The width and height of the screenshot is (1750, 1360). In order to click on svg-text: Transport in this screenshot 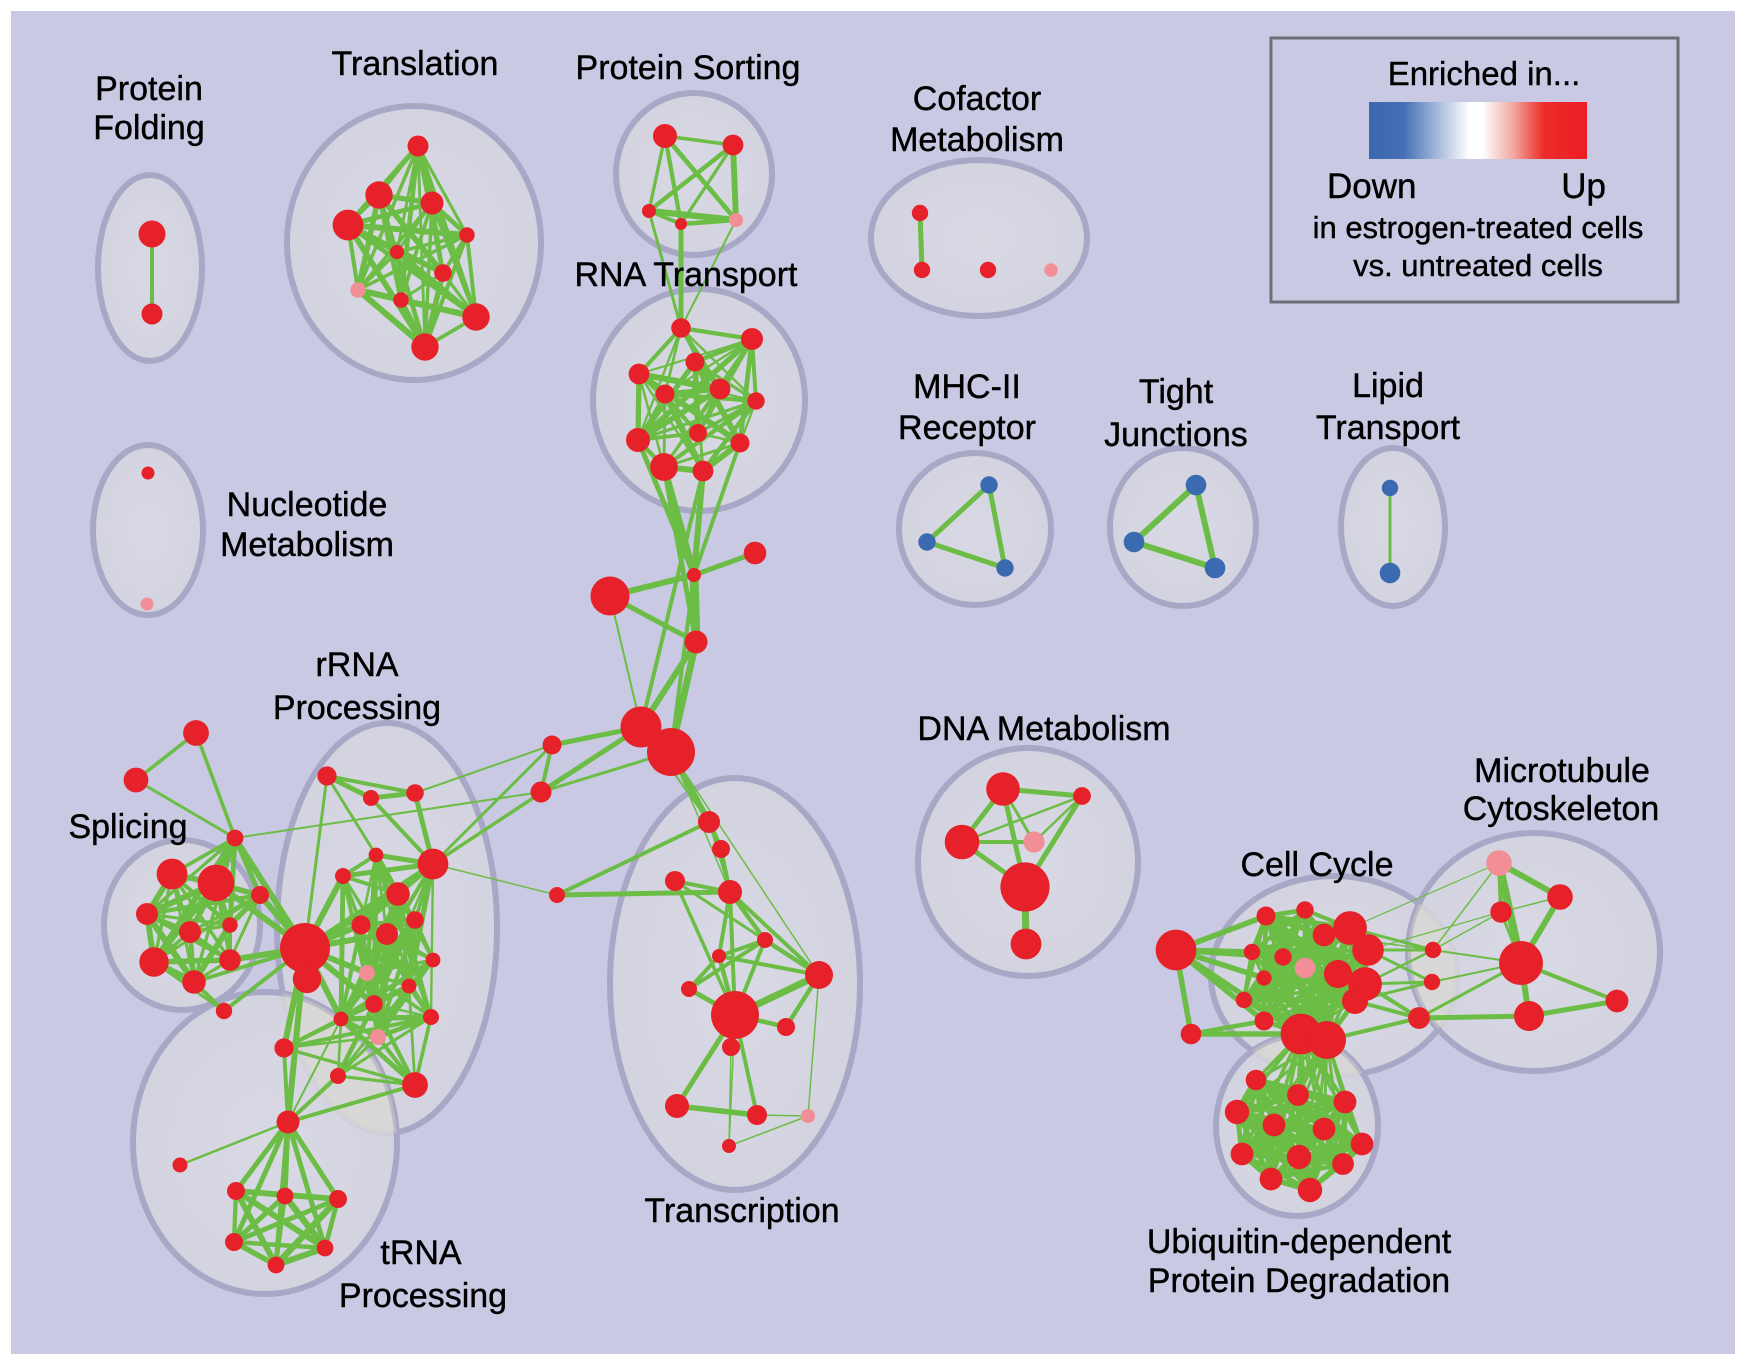, I will do `click(1388, 428)`.